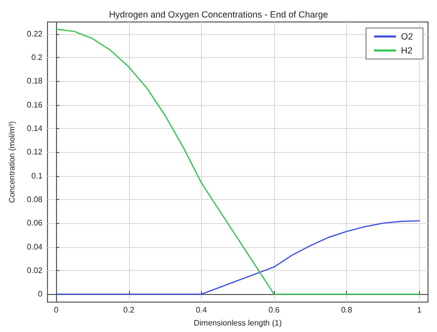 The width and height of the screenshot is (437, 332). Describe the element at coordinates (35, 81) in the screenshot. I see `y-tick-label: 0.18` at that location.